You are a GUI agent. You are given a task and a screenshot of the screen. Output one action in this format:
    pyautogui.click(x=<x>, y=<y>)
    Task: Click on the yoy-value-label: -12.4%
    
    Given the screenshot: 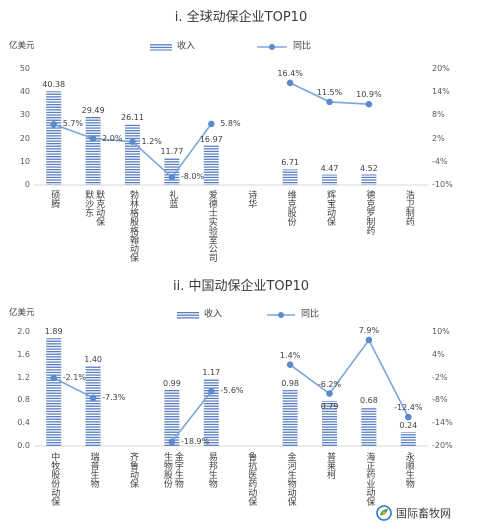 What is the action you would take?
    pyautogui.click(x=408, y=408)
    